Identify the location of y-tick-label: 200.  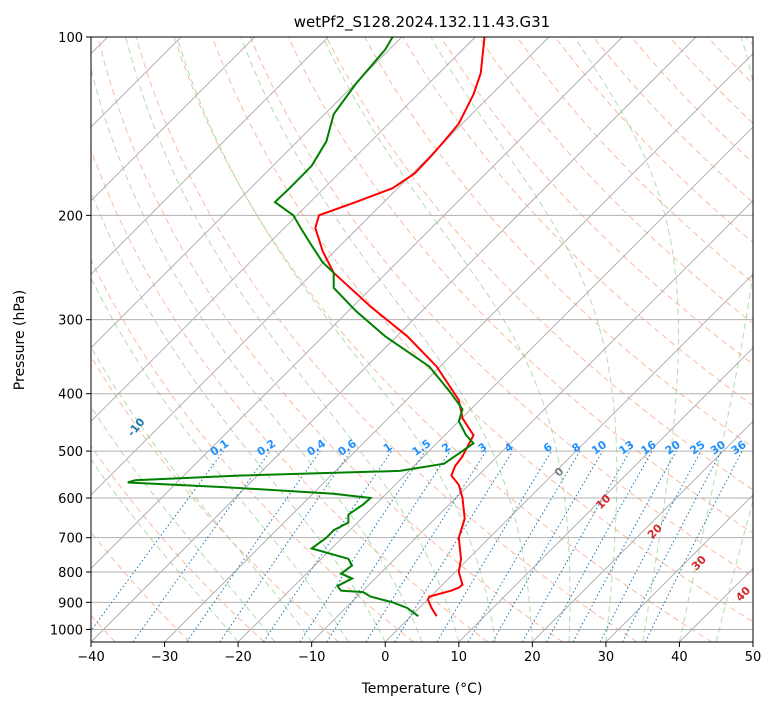
(70, 216).